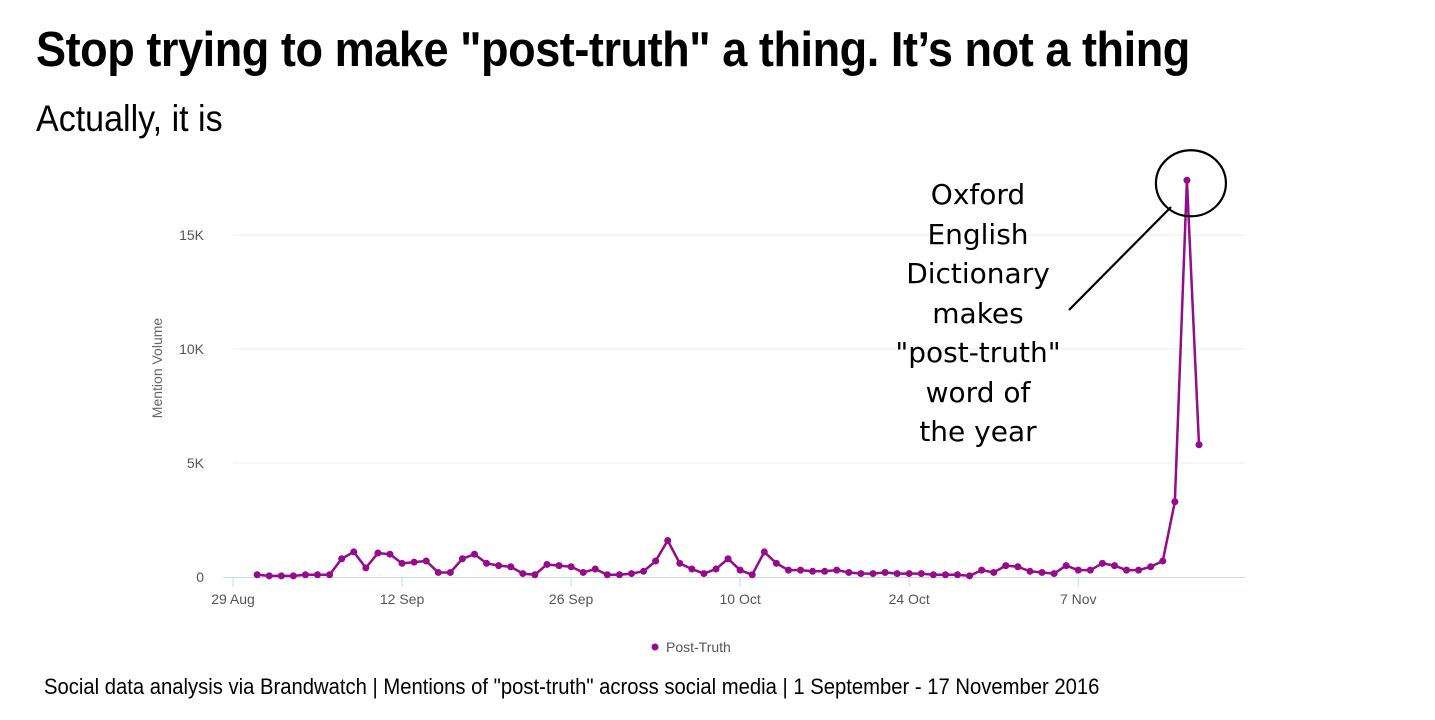 The height and width of the screenshot is (720, 1435). What do you see at coordinates (655, 647) in the screenshot?
I see `legend-marker-post-truth` at bounding box center [655, 647].